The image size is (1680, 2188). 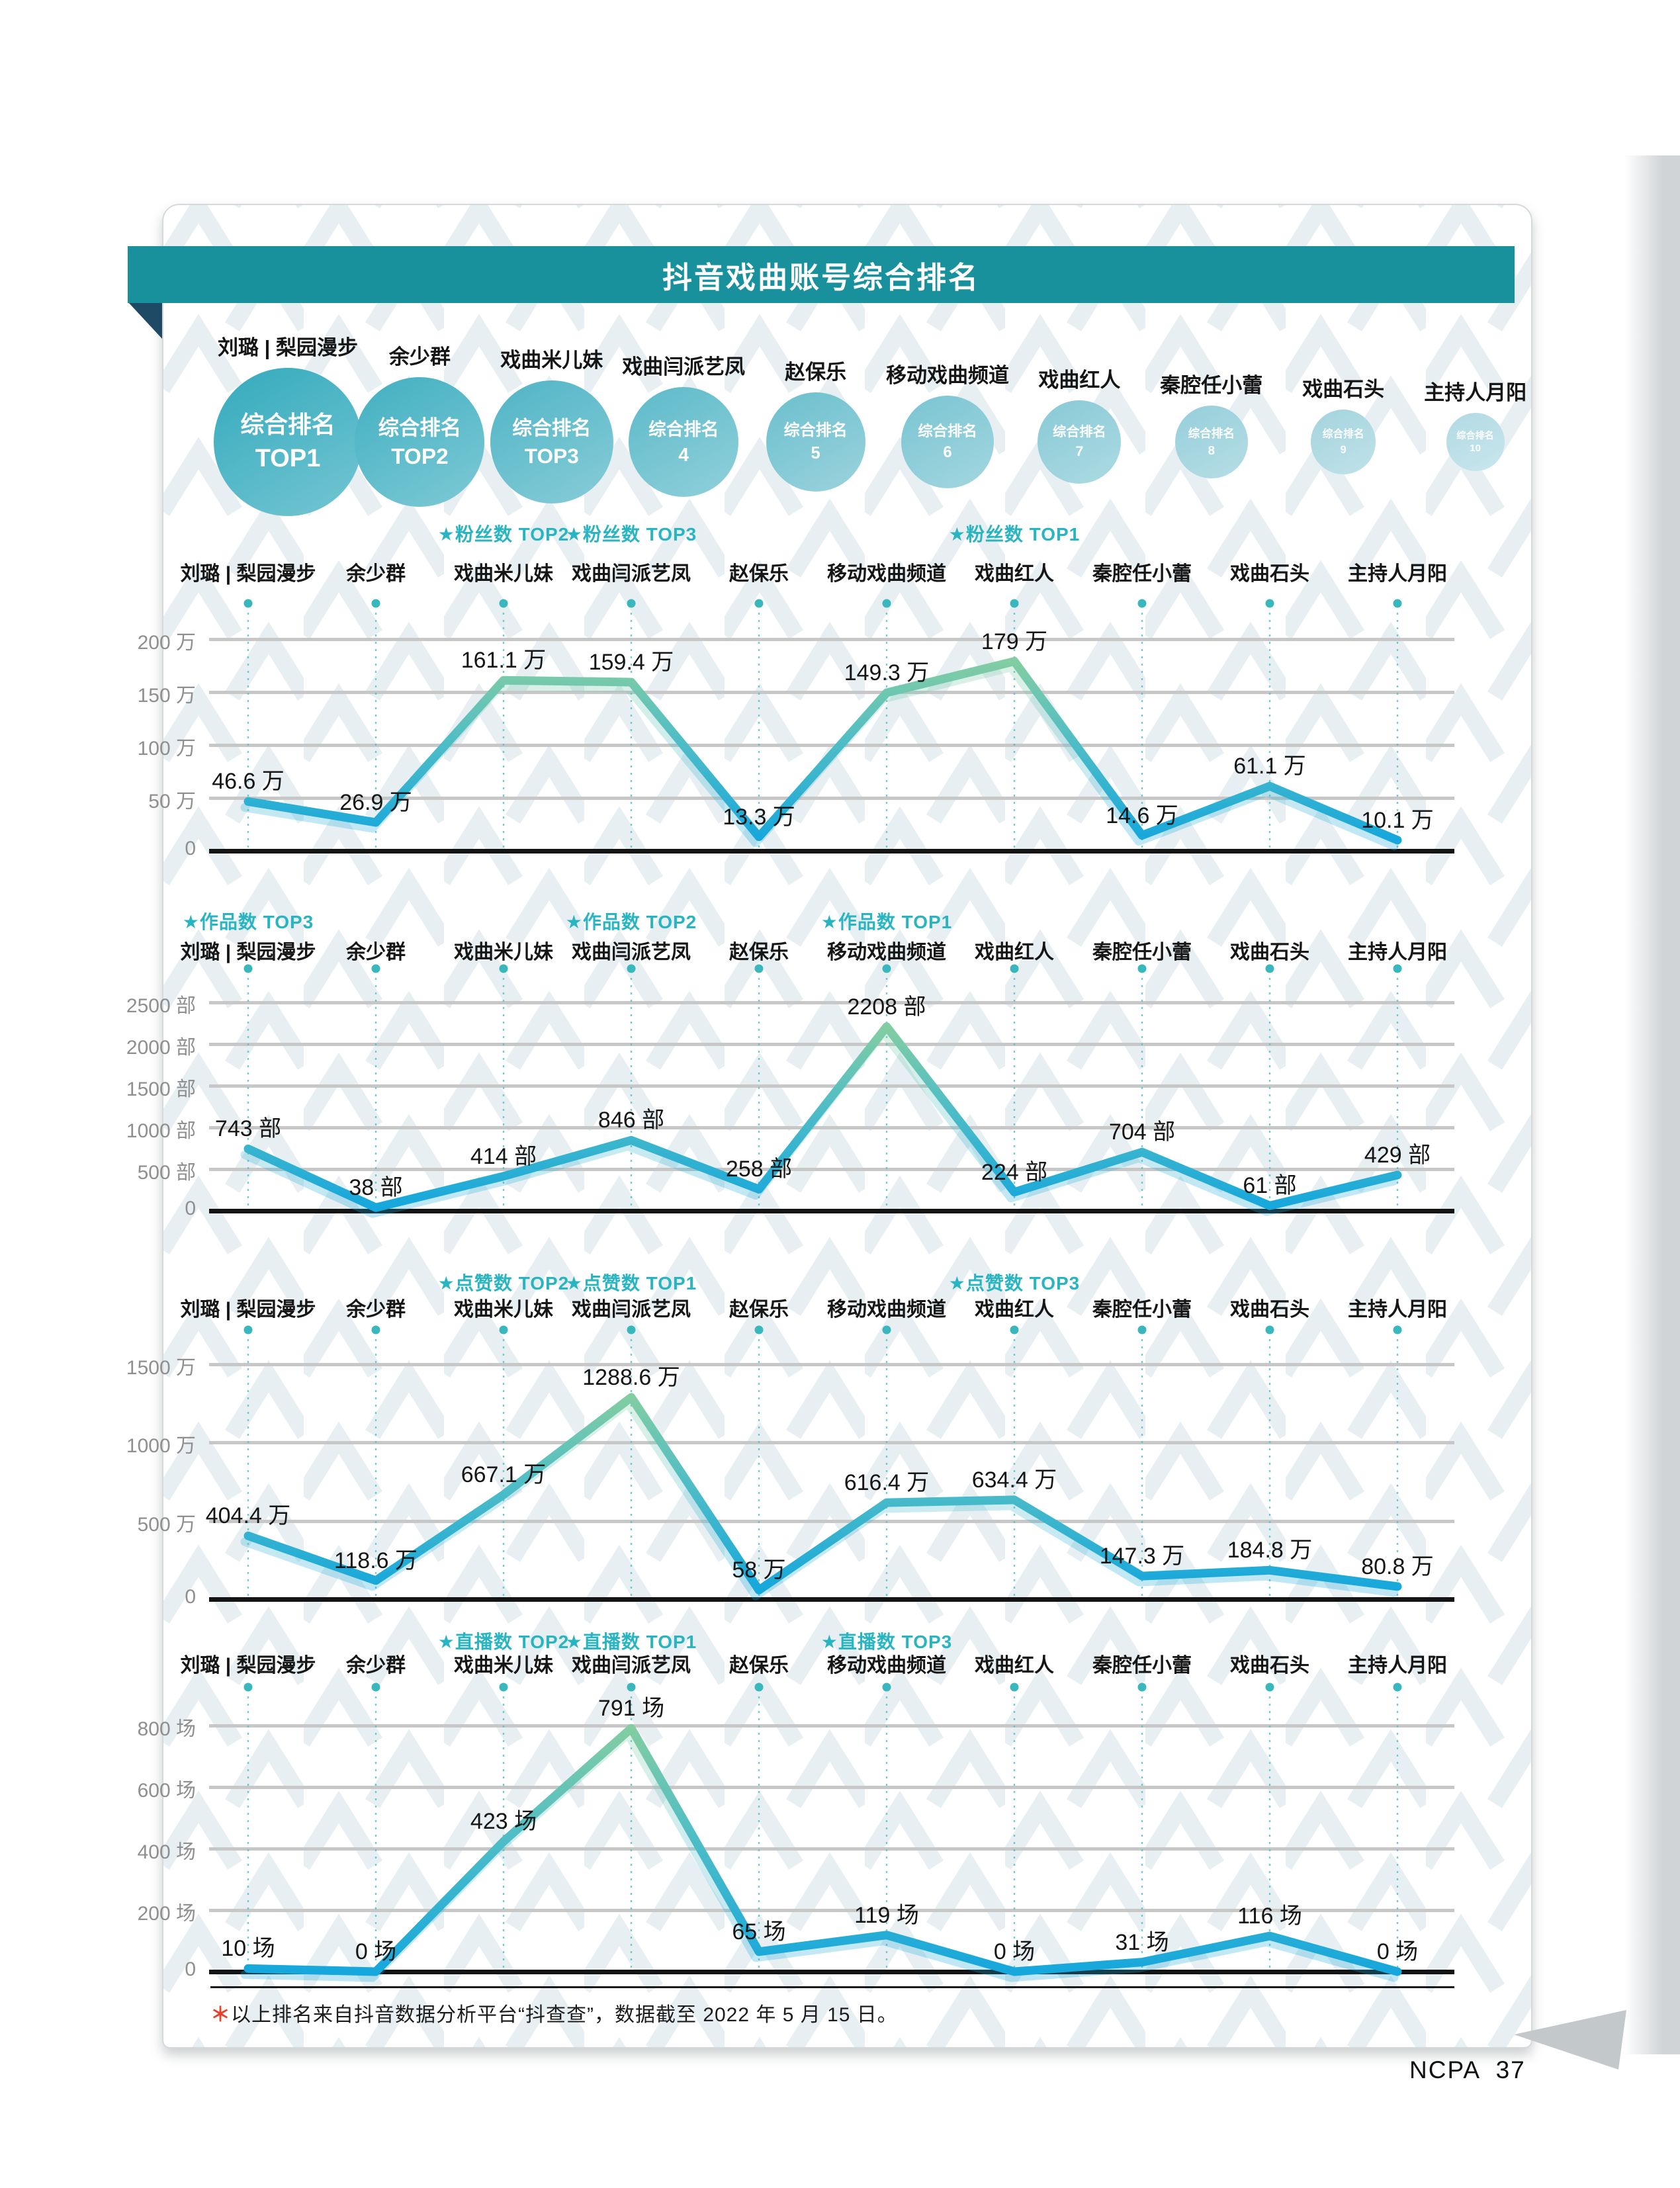 What do you see at coordinates (1014, 642) in the screenshot?
I see `data-point-label: 179 万` at bounding box center [1014, 642].